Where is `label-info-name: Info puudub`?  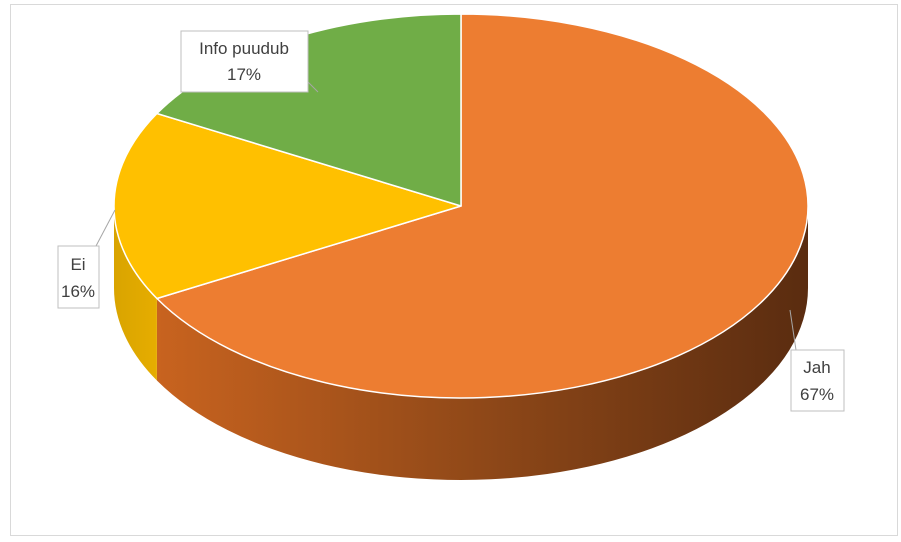 label-info-name: Info puudub is located at coordinates (244, 48).